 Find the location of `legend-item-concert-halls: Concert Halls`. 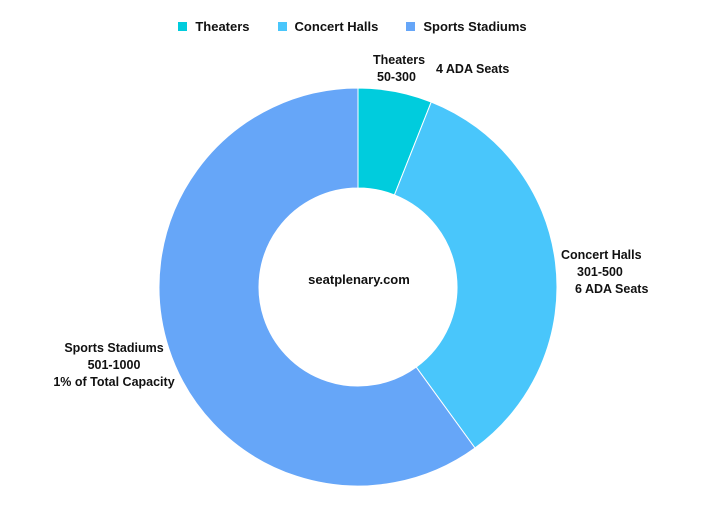

legend-item-concert-halls: Concert Halls is located at coordinates (328, 26).